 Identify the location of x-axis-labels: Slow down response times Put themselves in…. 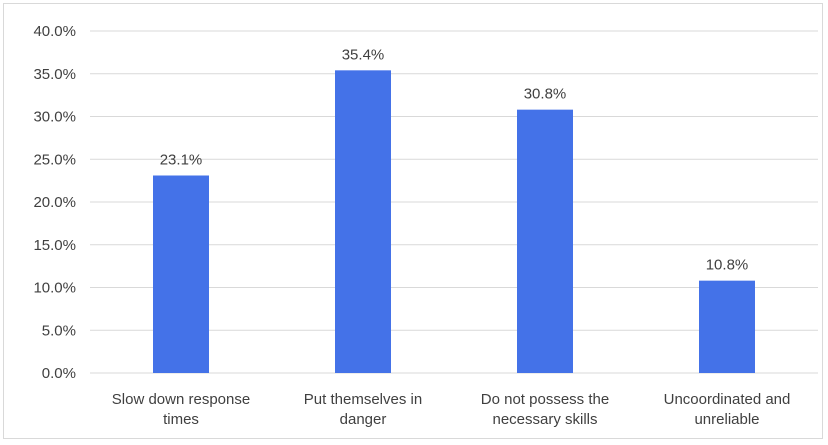
(451, 409).